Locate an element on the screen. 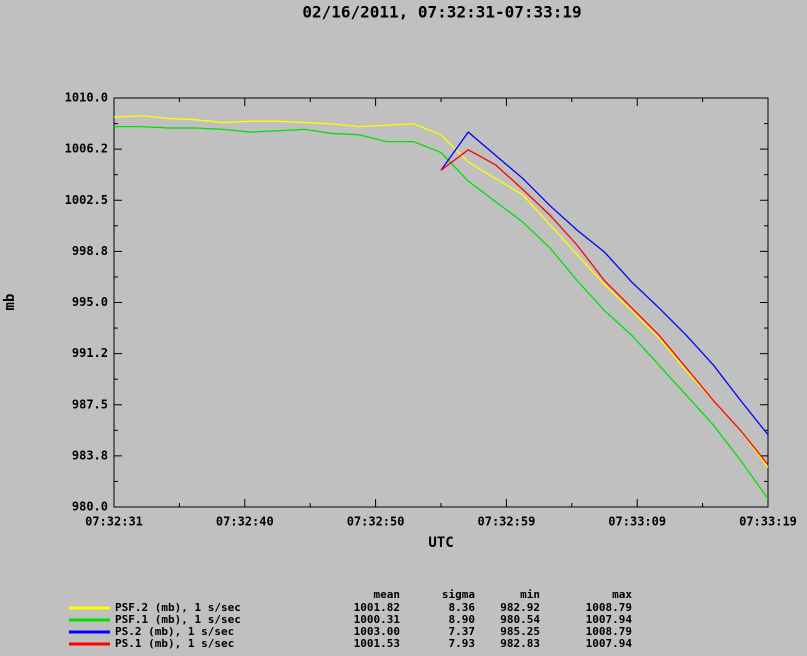 The image size is (807, 656). x-tick-label: 07:33:19 is located at coordinates (768, 522).